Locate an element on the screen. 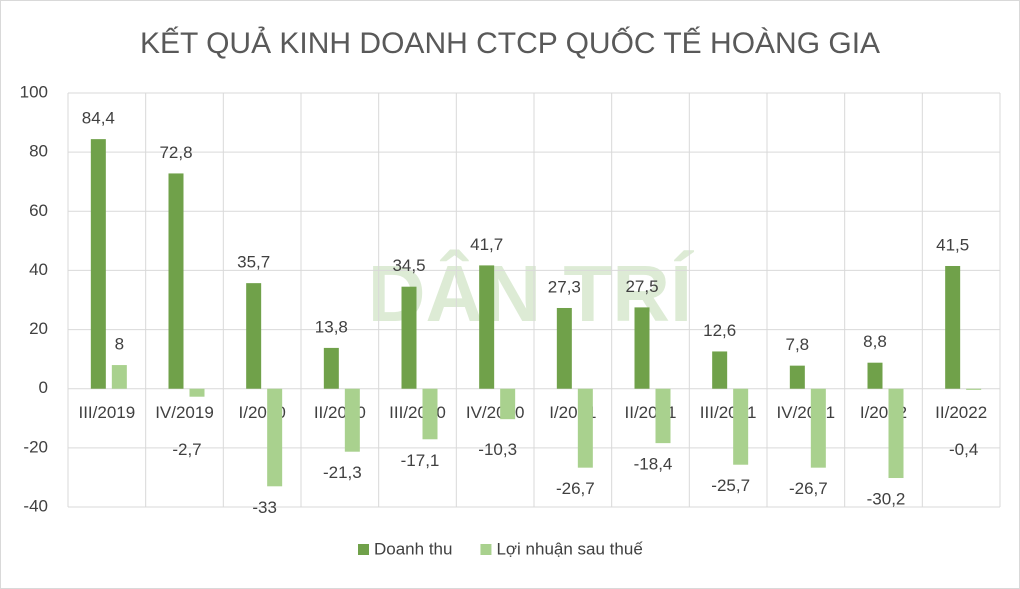 The image size is (1020, 589). data-label: -0,4 is located at coordinates (963, 449).